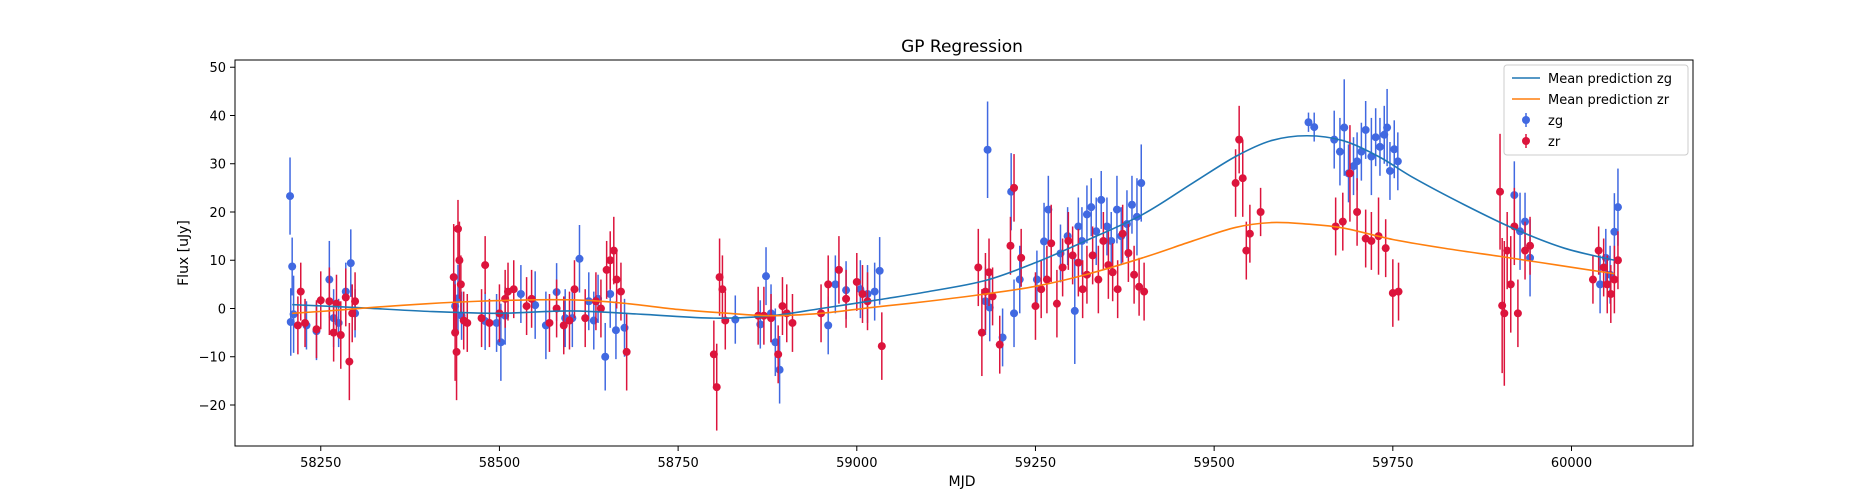  I want to click on x-tick-label: 59250, so click(1035, 463).